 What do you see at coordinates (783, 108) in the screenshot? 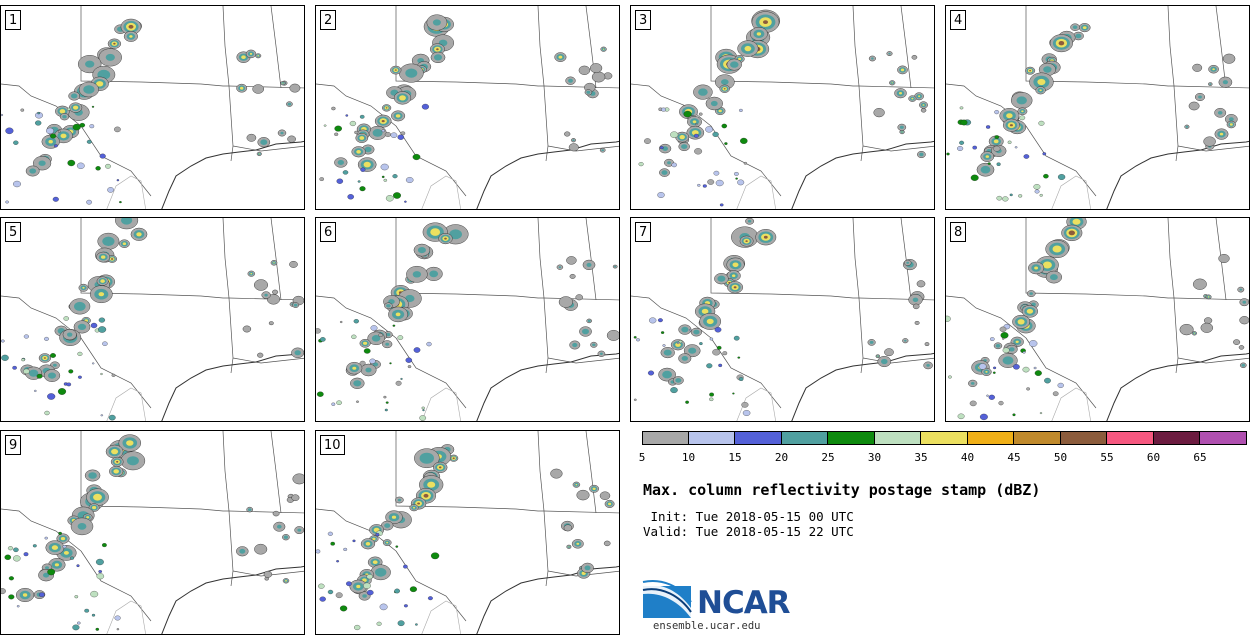
I see `storm-cells` at bounding box center [783, 108].